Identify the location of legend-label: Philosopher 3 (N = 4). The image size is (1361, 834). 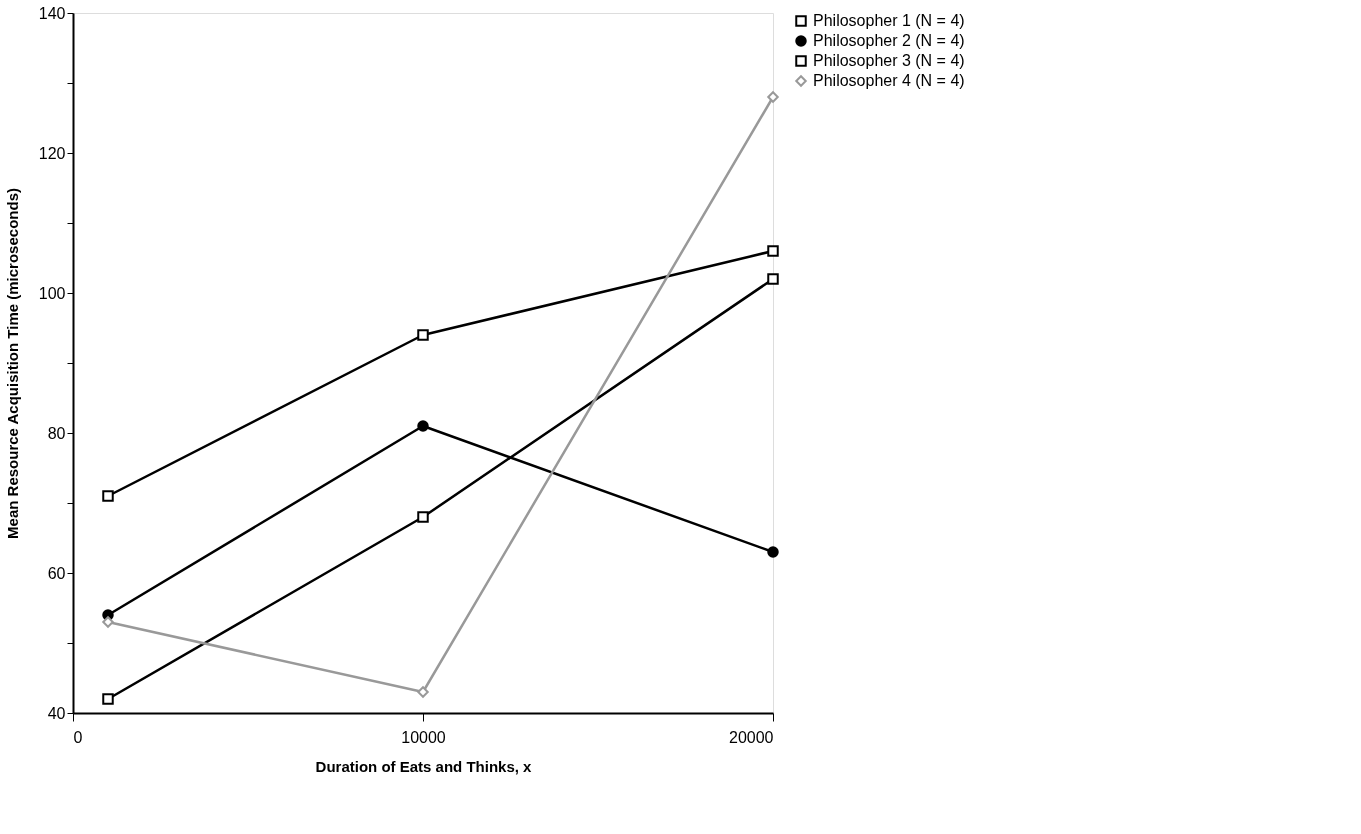
(889, 60).